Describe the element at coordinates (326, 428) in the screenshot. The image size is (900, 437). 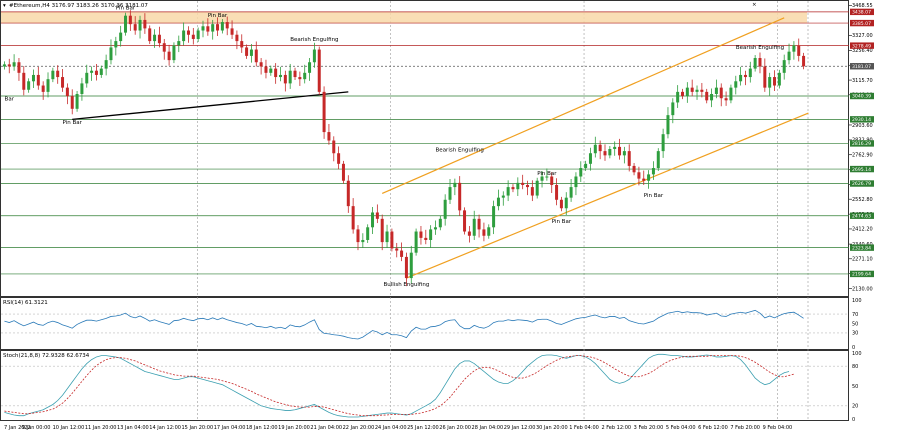
I see `x-tick-label: 21 Jan 04:00` at that location.